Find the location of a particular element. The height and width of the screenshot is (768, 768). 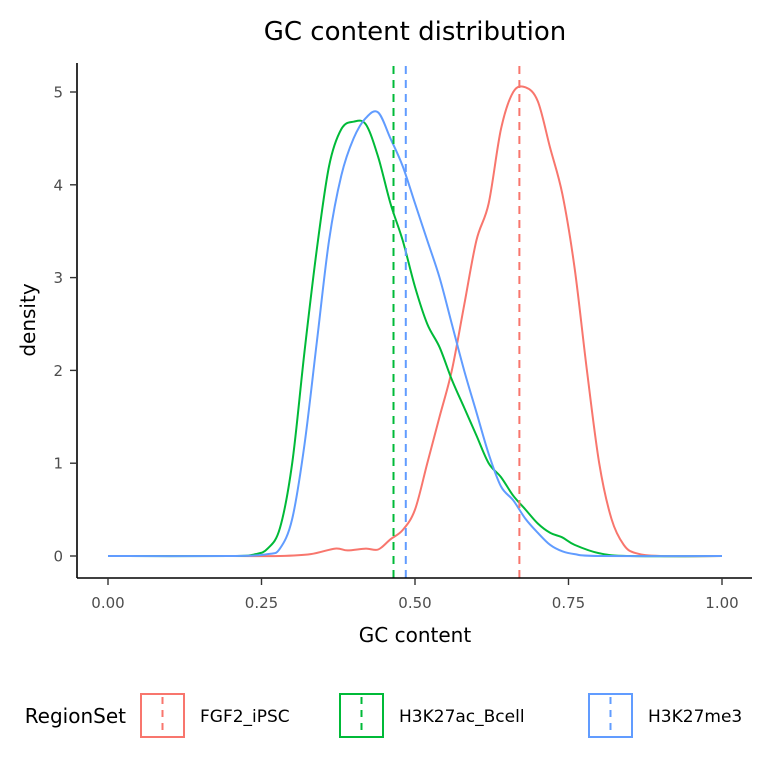

chart-title: GC content distribution is located at coordinates (415, 32).